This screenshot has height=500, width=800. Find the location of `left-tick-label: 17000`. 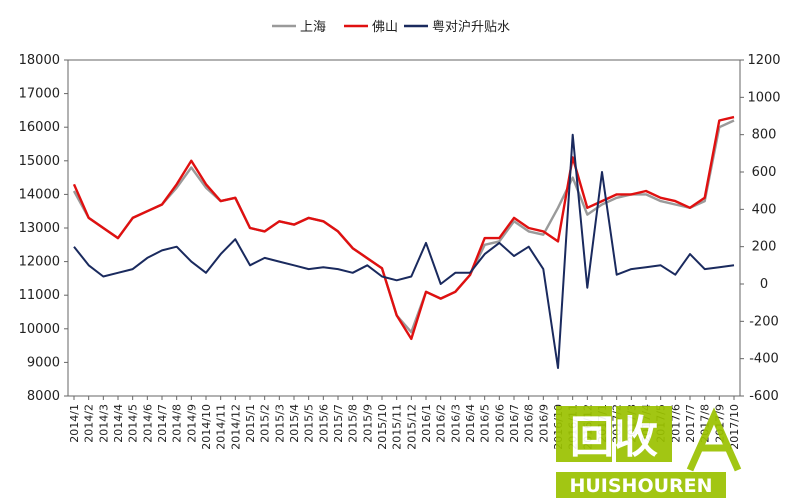

left-tick-label: 17000 is located at coordinates (39, 94).